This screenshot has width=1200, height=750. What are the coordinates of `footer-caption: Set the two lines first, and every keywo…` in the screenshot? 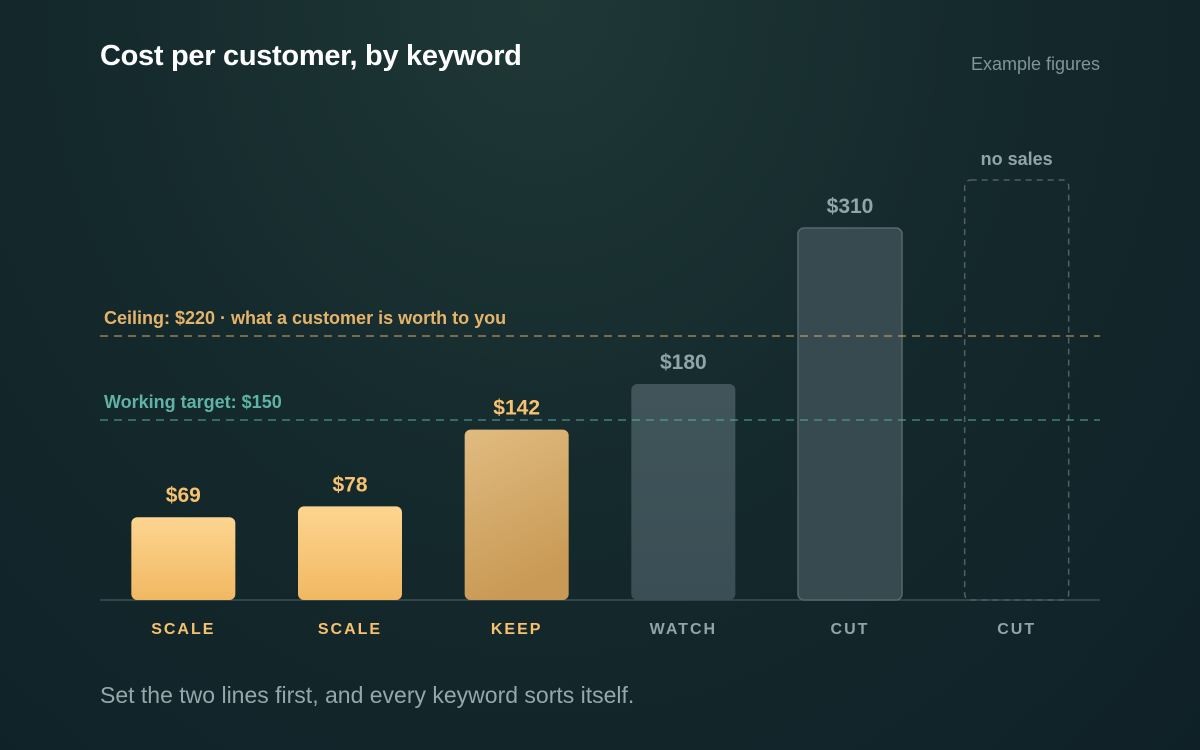 It's located at (367, 695).